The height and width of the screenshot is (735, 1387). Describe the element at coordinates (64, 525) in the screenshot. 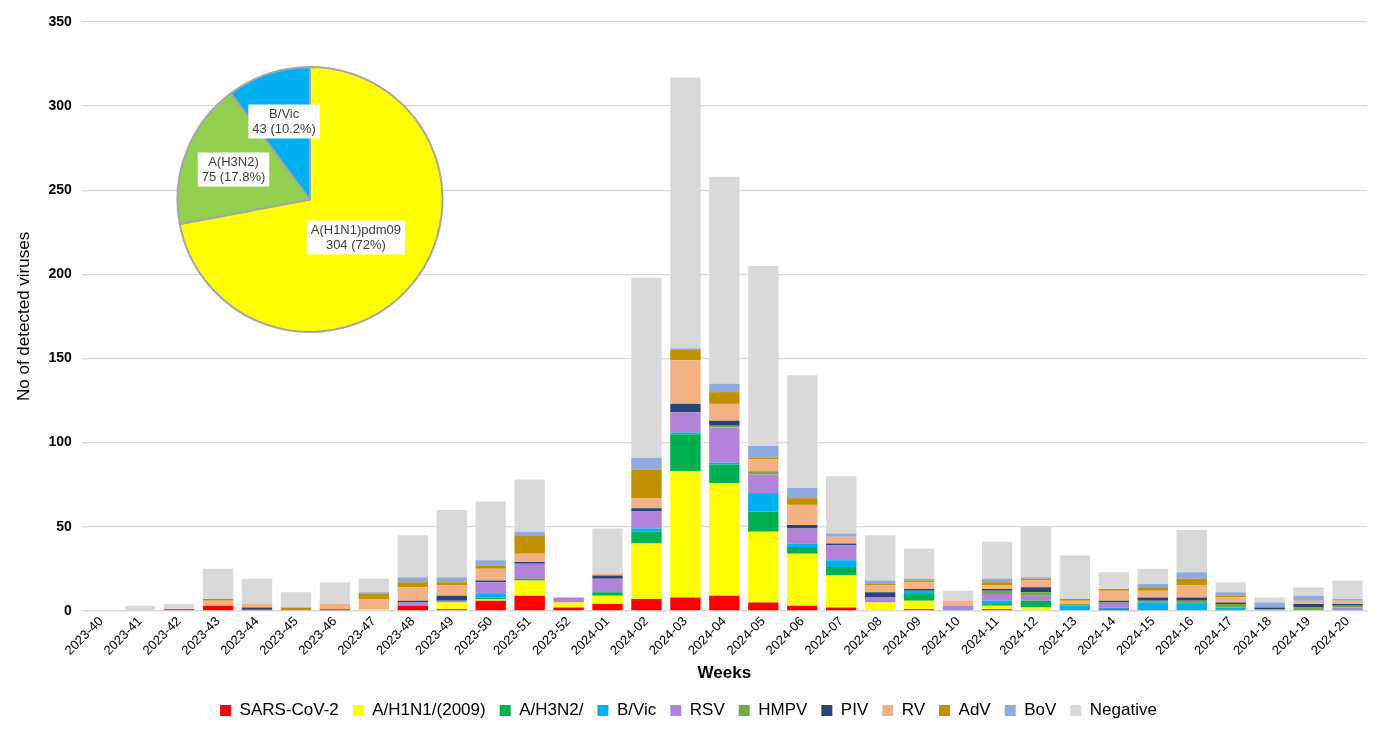

I see `y-tick-label: 50` at that location.